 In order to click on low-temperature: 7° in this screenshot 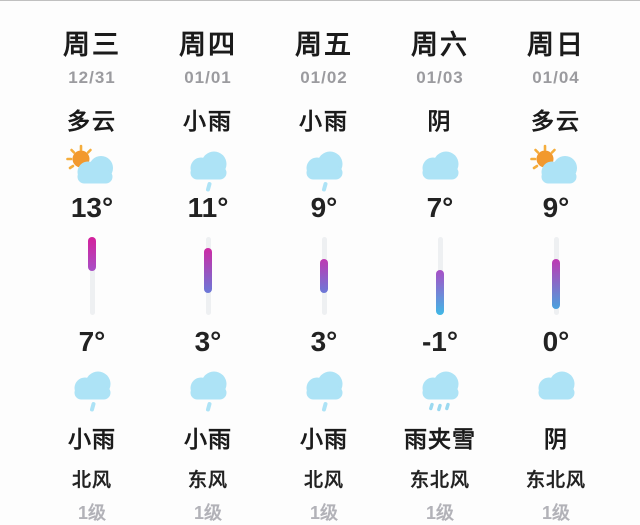, I will do `click(92, 341)`.